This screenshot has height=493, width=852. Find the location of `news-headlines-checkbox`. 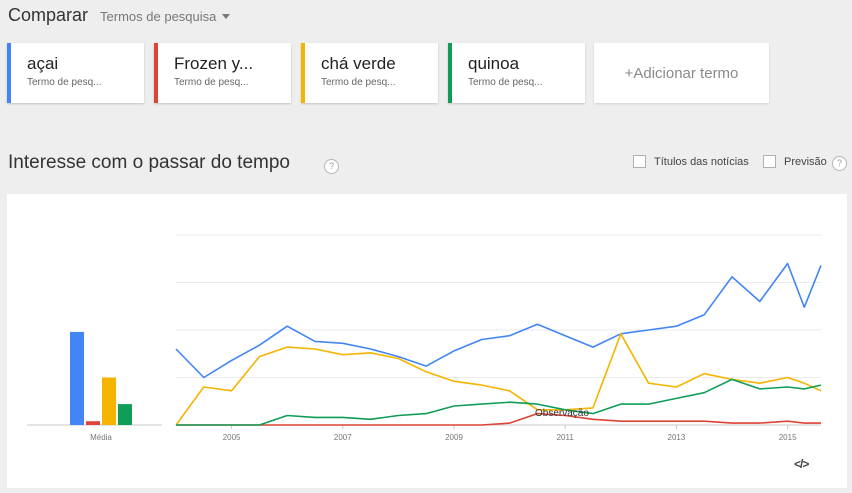

news-headlines-checkbox is located at coordinates (639, 161).